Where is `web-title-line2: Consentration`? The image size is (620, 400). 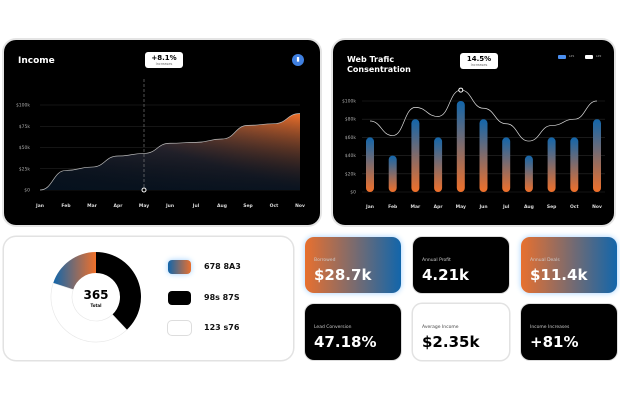 web-title-line2: Consentration is located at coordinates (379, 69).